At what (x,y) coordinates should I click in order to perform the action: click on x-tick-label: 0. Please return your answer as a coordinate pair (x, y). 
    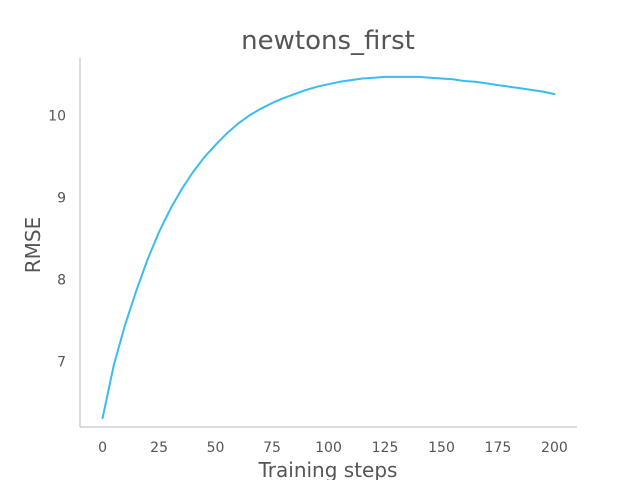
    Looking at the image, I should click on (102, 448).